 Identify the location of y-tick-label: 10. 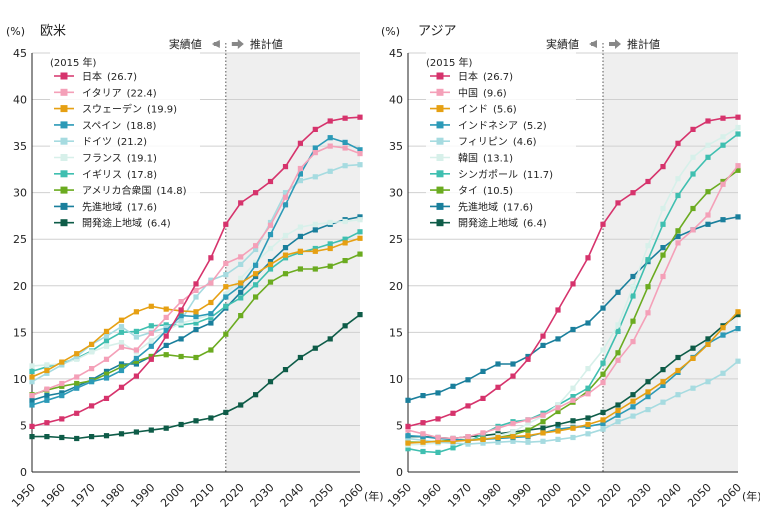
(20, 379).